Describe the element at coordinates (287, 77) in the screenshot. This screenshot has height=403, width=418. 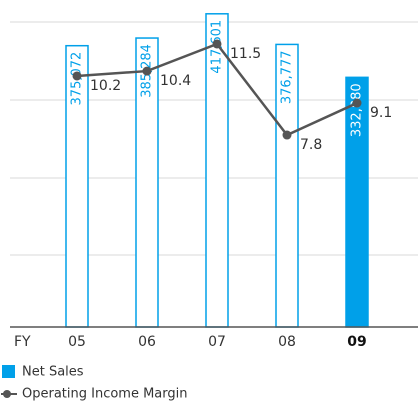
I see `bar-value-label: 376,777` at that location.